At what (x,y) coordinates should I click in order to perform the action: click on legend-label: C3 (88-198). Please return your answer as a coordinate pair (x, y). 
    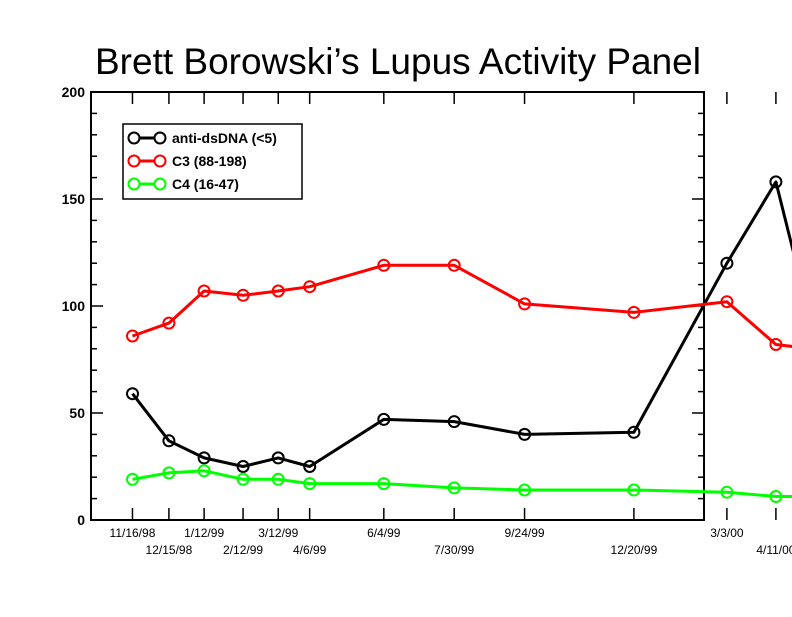
    Looking at the image, I should click on (209, 161).